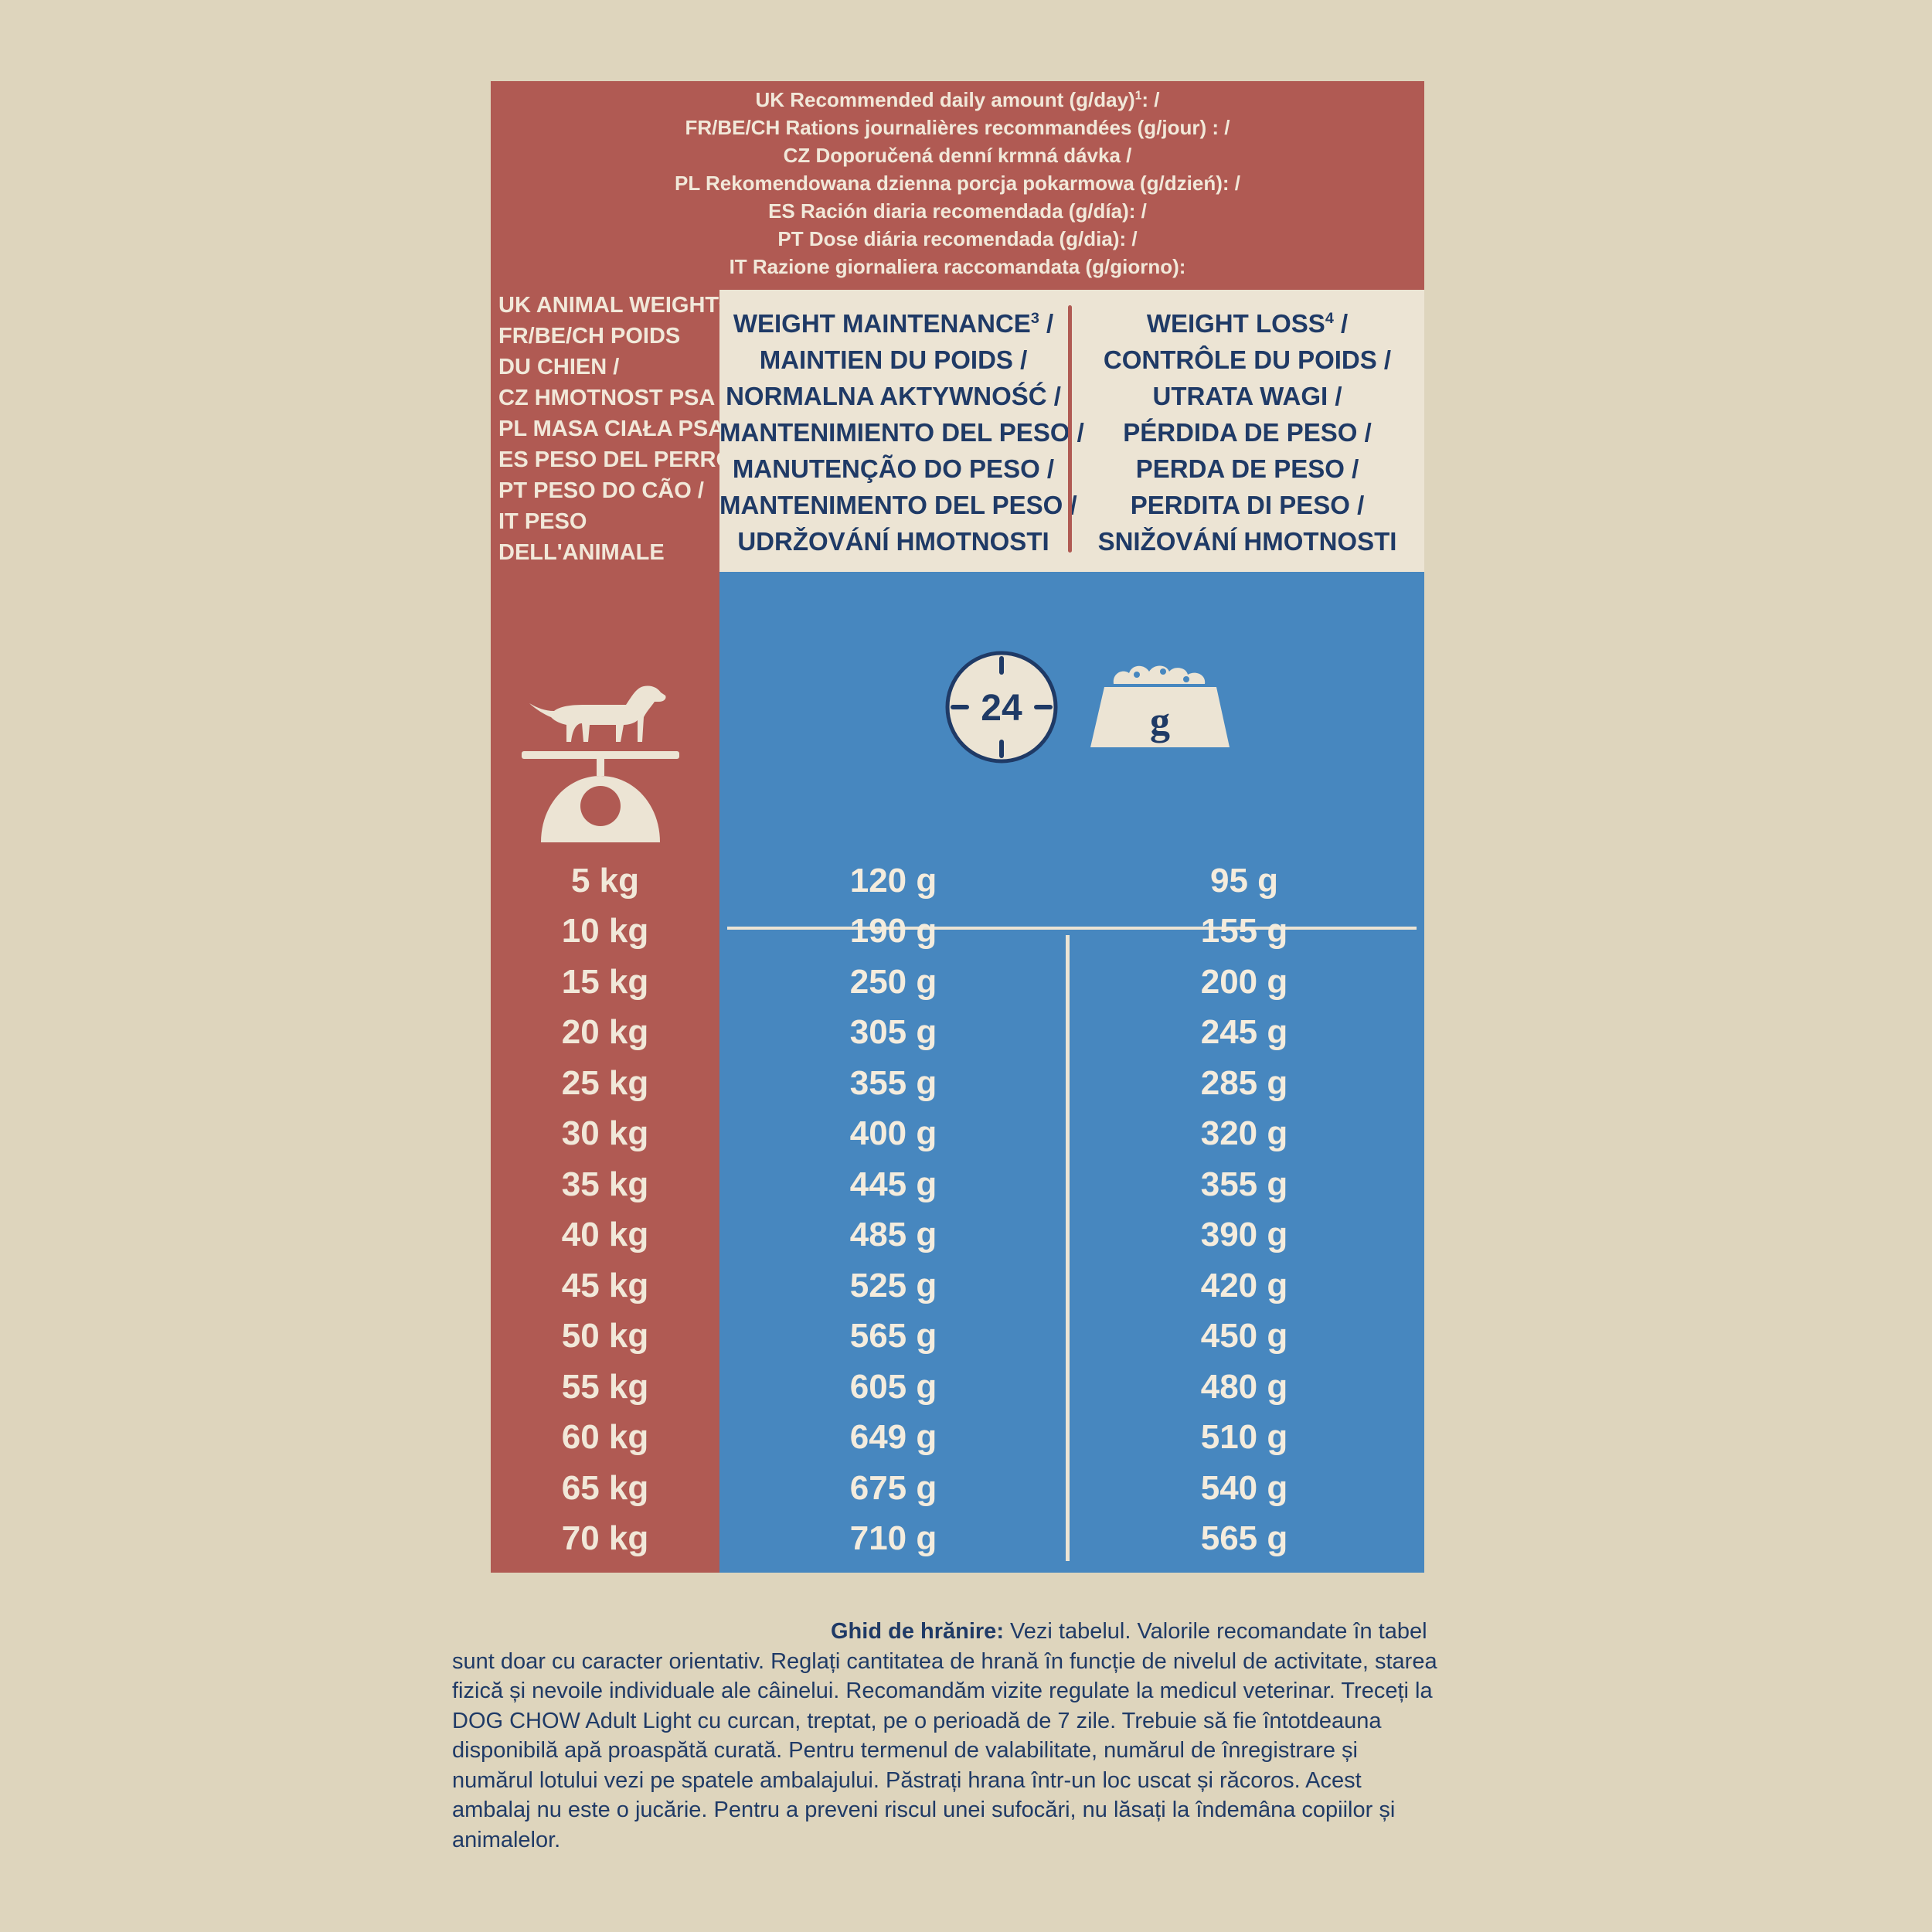 The width and height of the screenshot is (1932, 1932). What do you see at coordinates (605, 931) in the screenshot?
I see `animal-weight: 10 kg` at bounding box center [605, 931].